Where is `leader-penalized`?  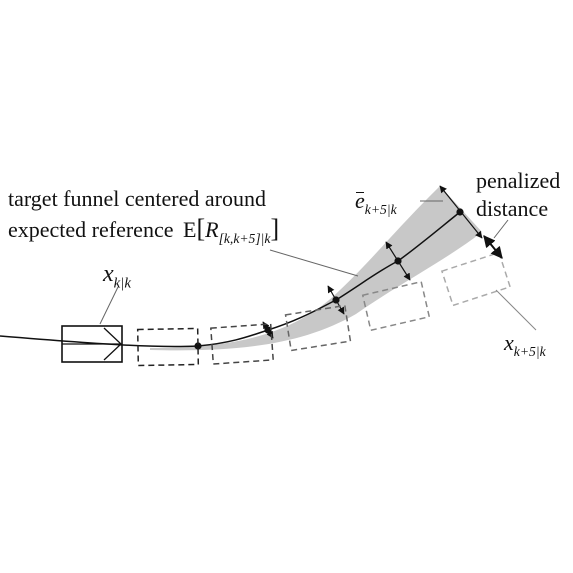
leader-penalized is located at coordinates (501, 229).